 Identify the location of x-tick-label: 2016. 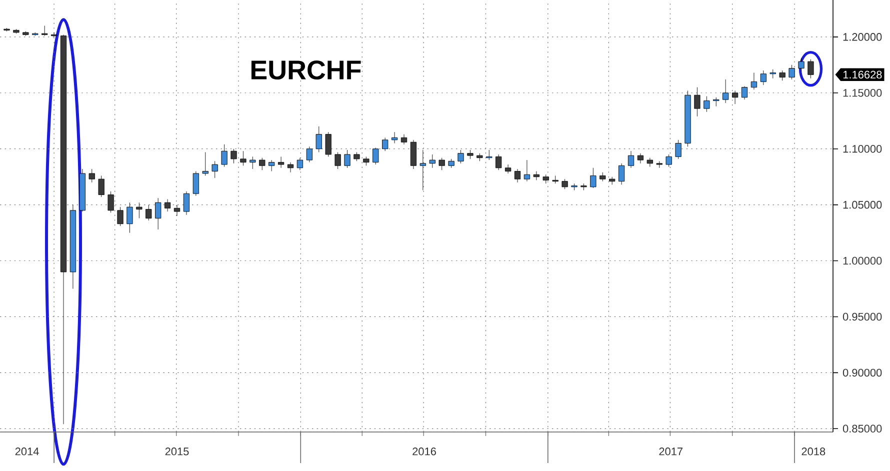
(424, 452).